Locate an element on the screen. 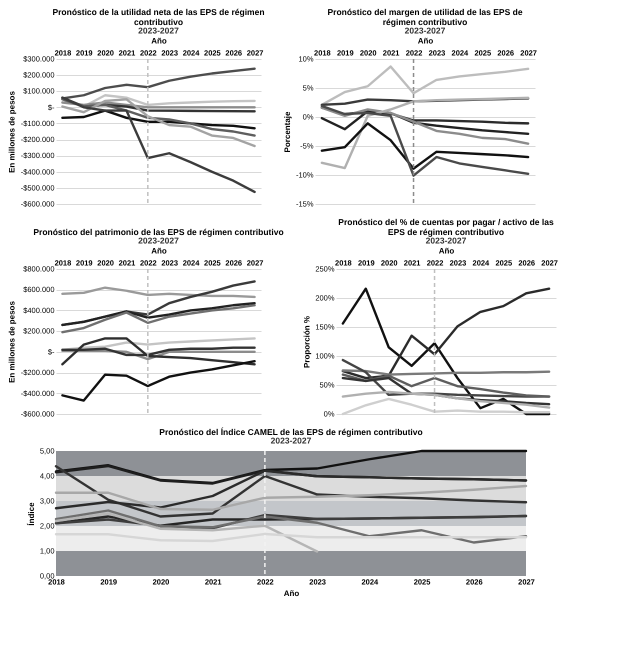 This screenshot has width=620, height=658. chart-title: Pronóstico del Índice CAMEL de las EPS de régimen contributivo is located at coordinates (291, 432).